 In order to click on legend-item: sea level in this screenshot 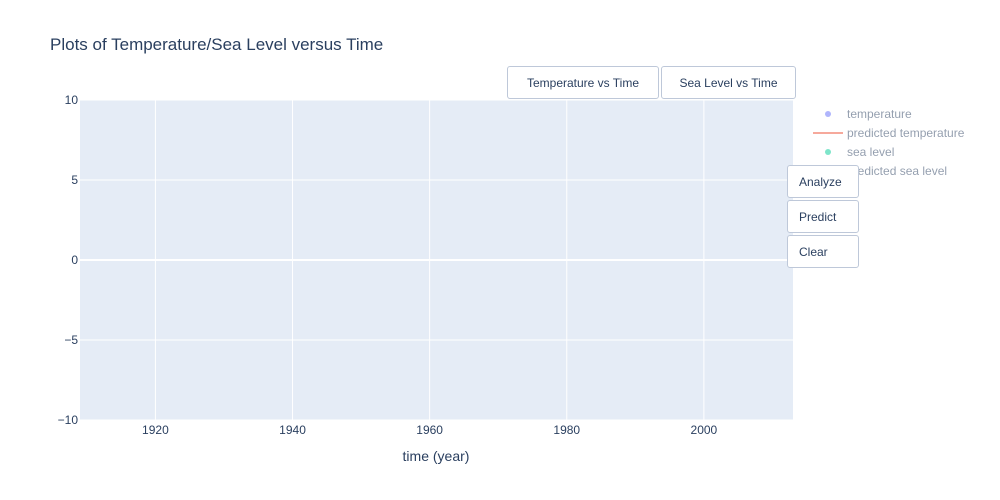, I will do `click(859, 152)`.